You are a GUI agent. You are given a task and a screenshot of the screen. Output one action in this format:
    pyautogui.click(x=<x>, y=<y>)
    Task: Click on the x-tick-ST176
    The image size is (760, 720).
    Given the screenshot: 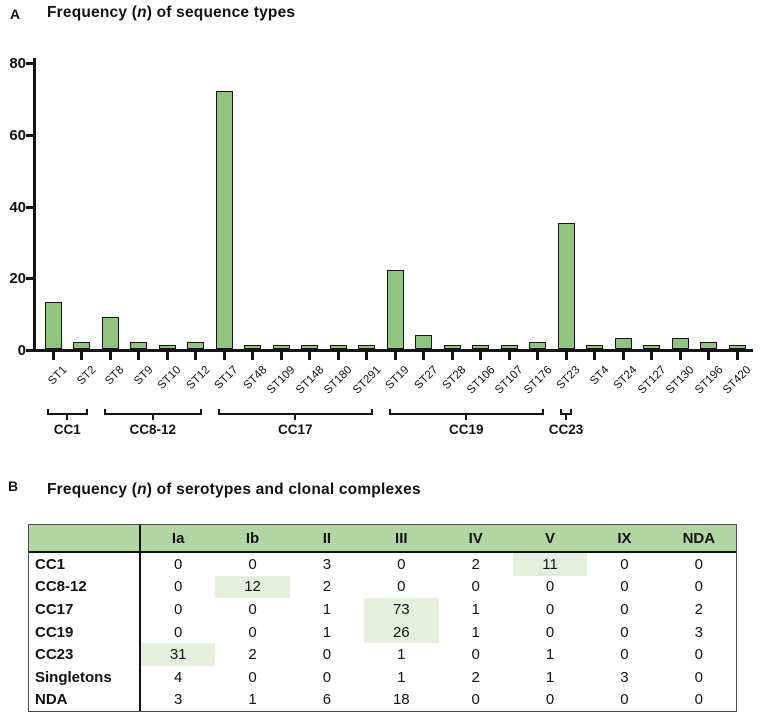 What is the action you would take?
    pyautogui.click(x=537, y=355)
    